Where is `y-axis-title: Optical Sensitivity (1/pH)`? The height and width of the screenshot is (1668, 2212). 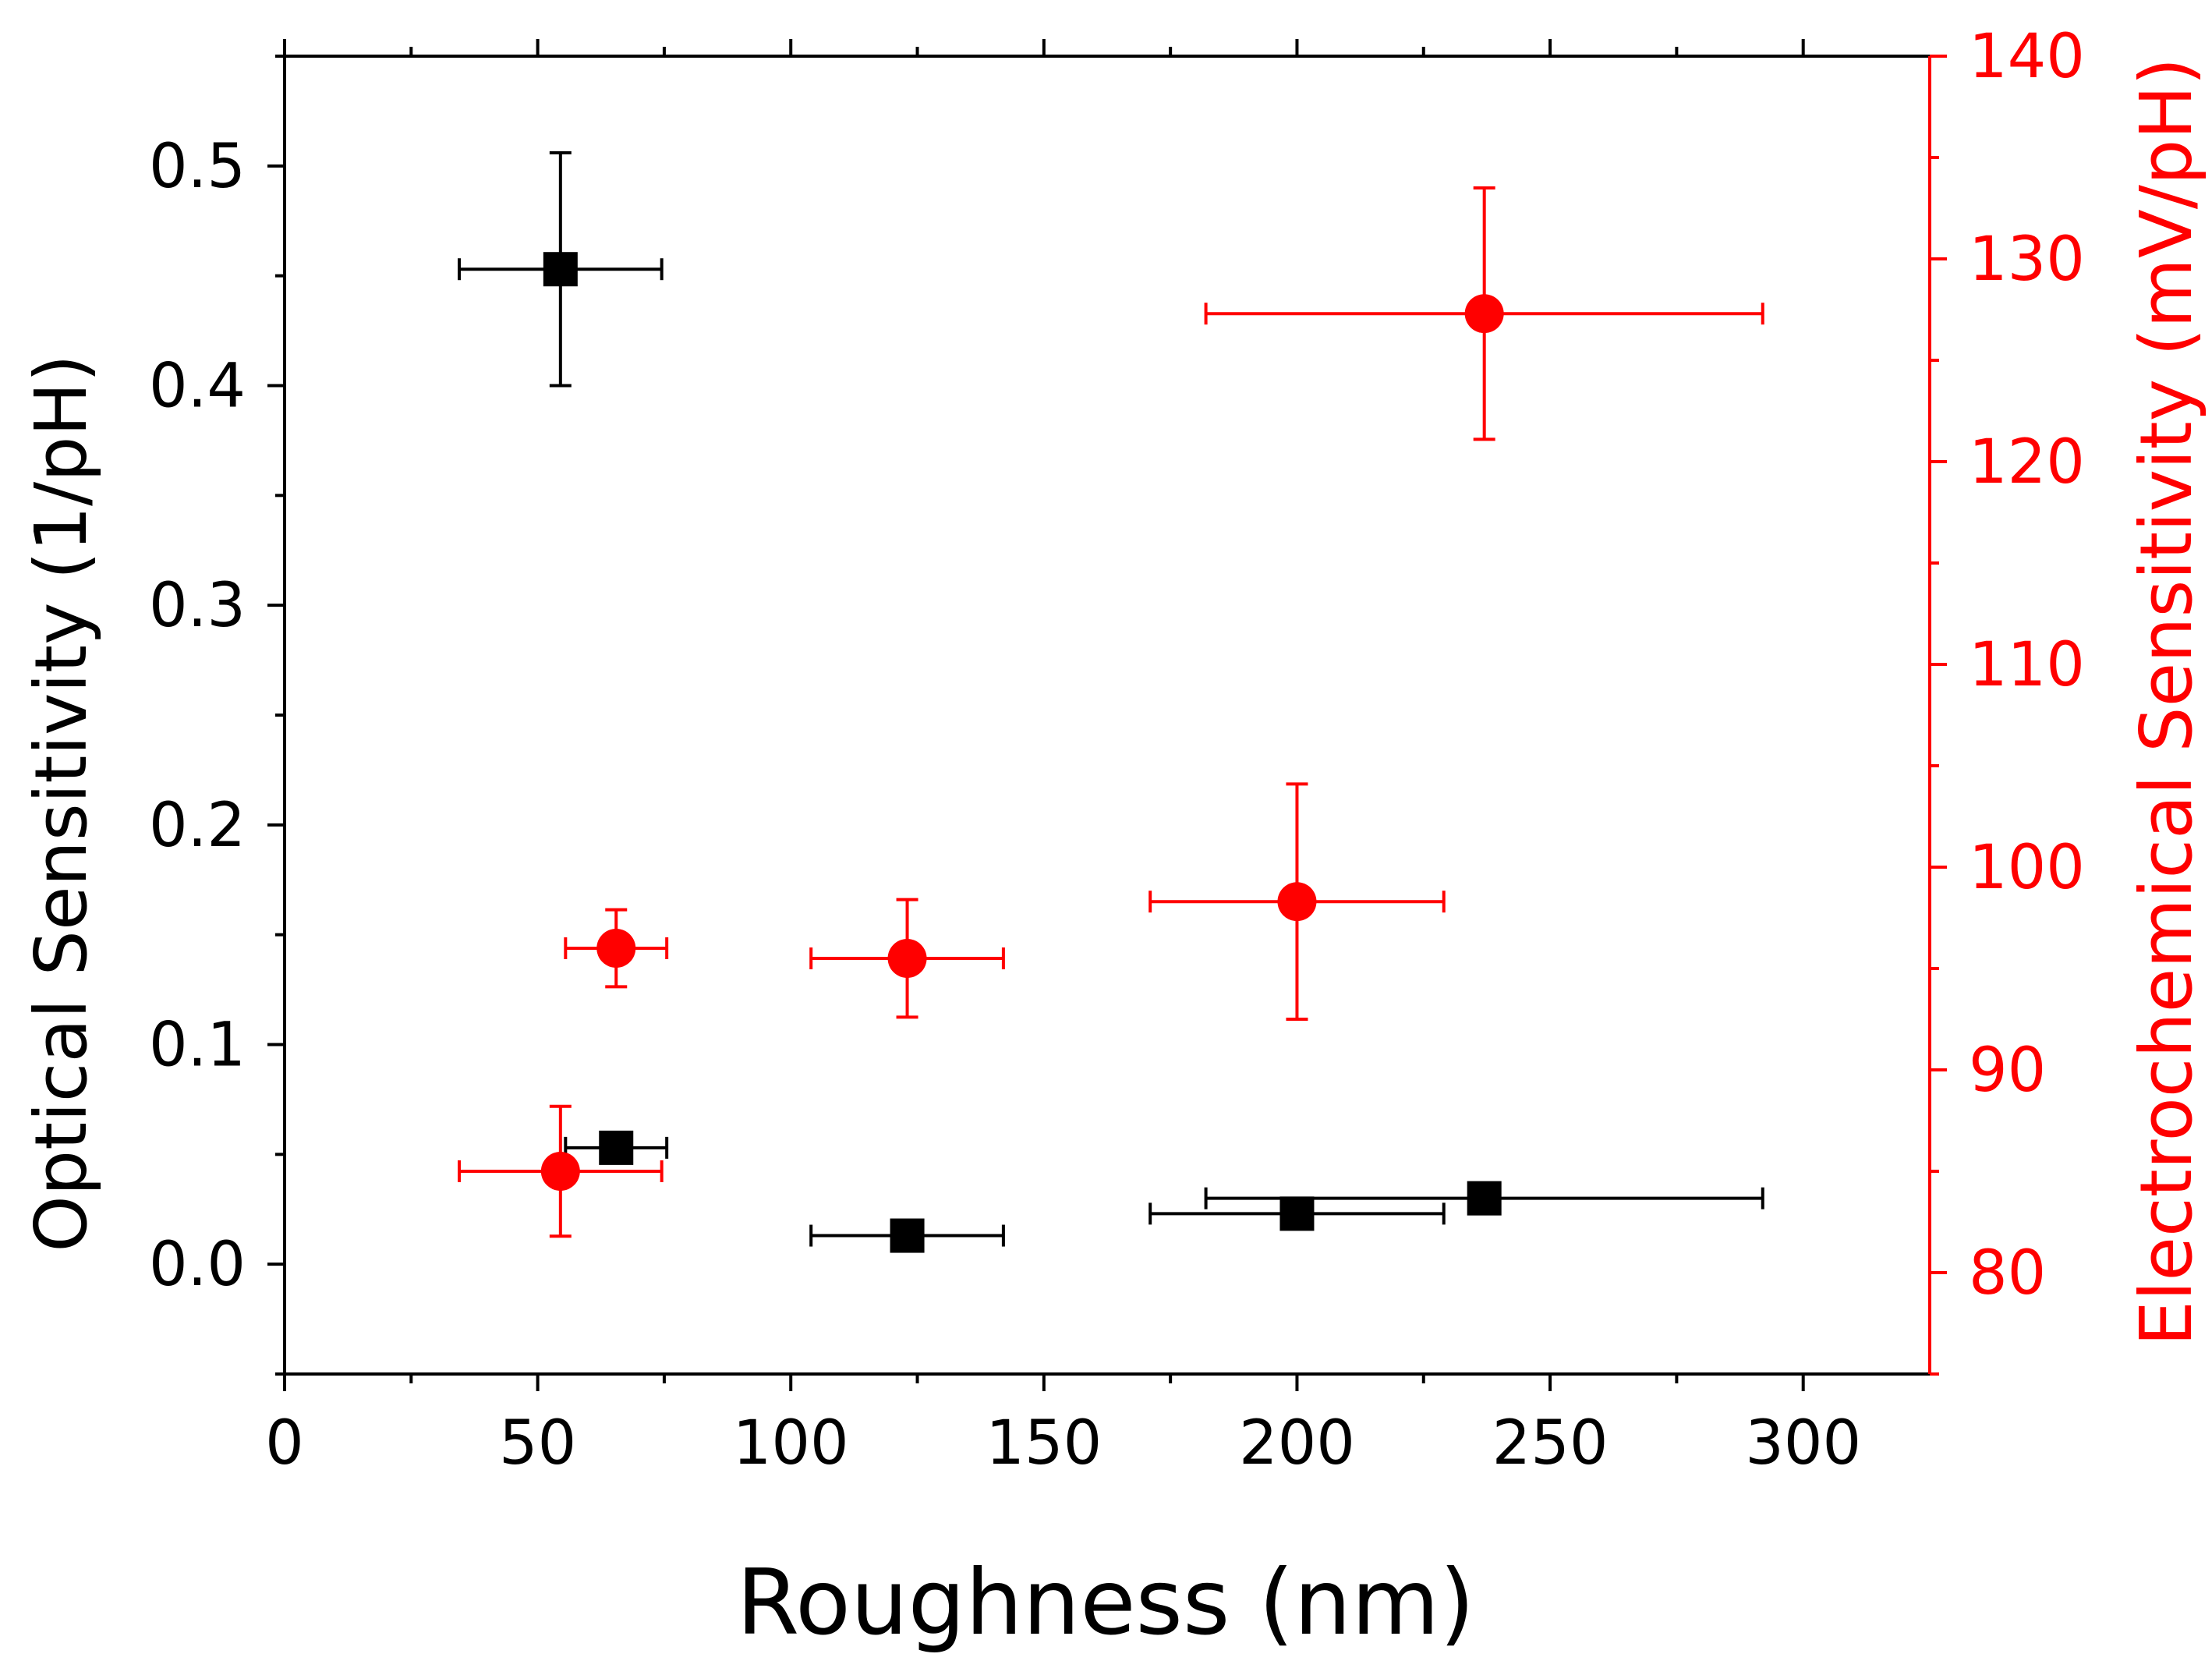
y-axis-title: Optical Sensitivity (1/pH) is located at coordinates (61, 803).